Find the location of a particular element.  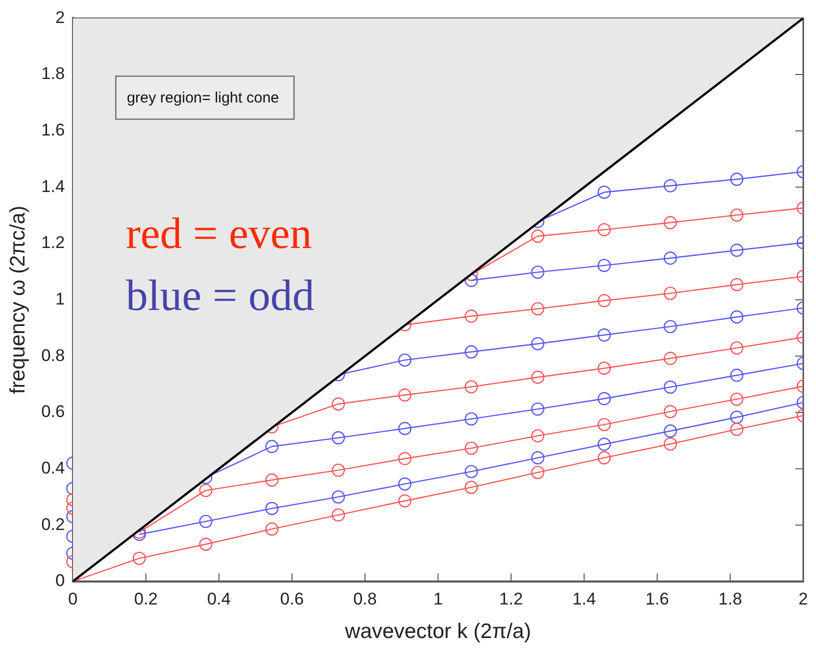

y-tick-label: 0.2 is located at coordinates (53, 524).